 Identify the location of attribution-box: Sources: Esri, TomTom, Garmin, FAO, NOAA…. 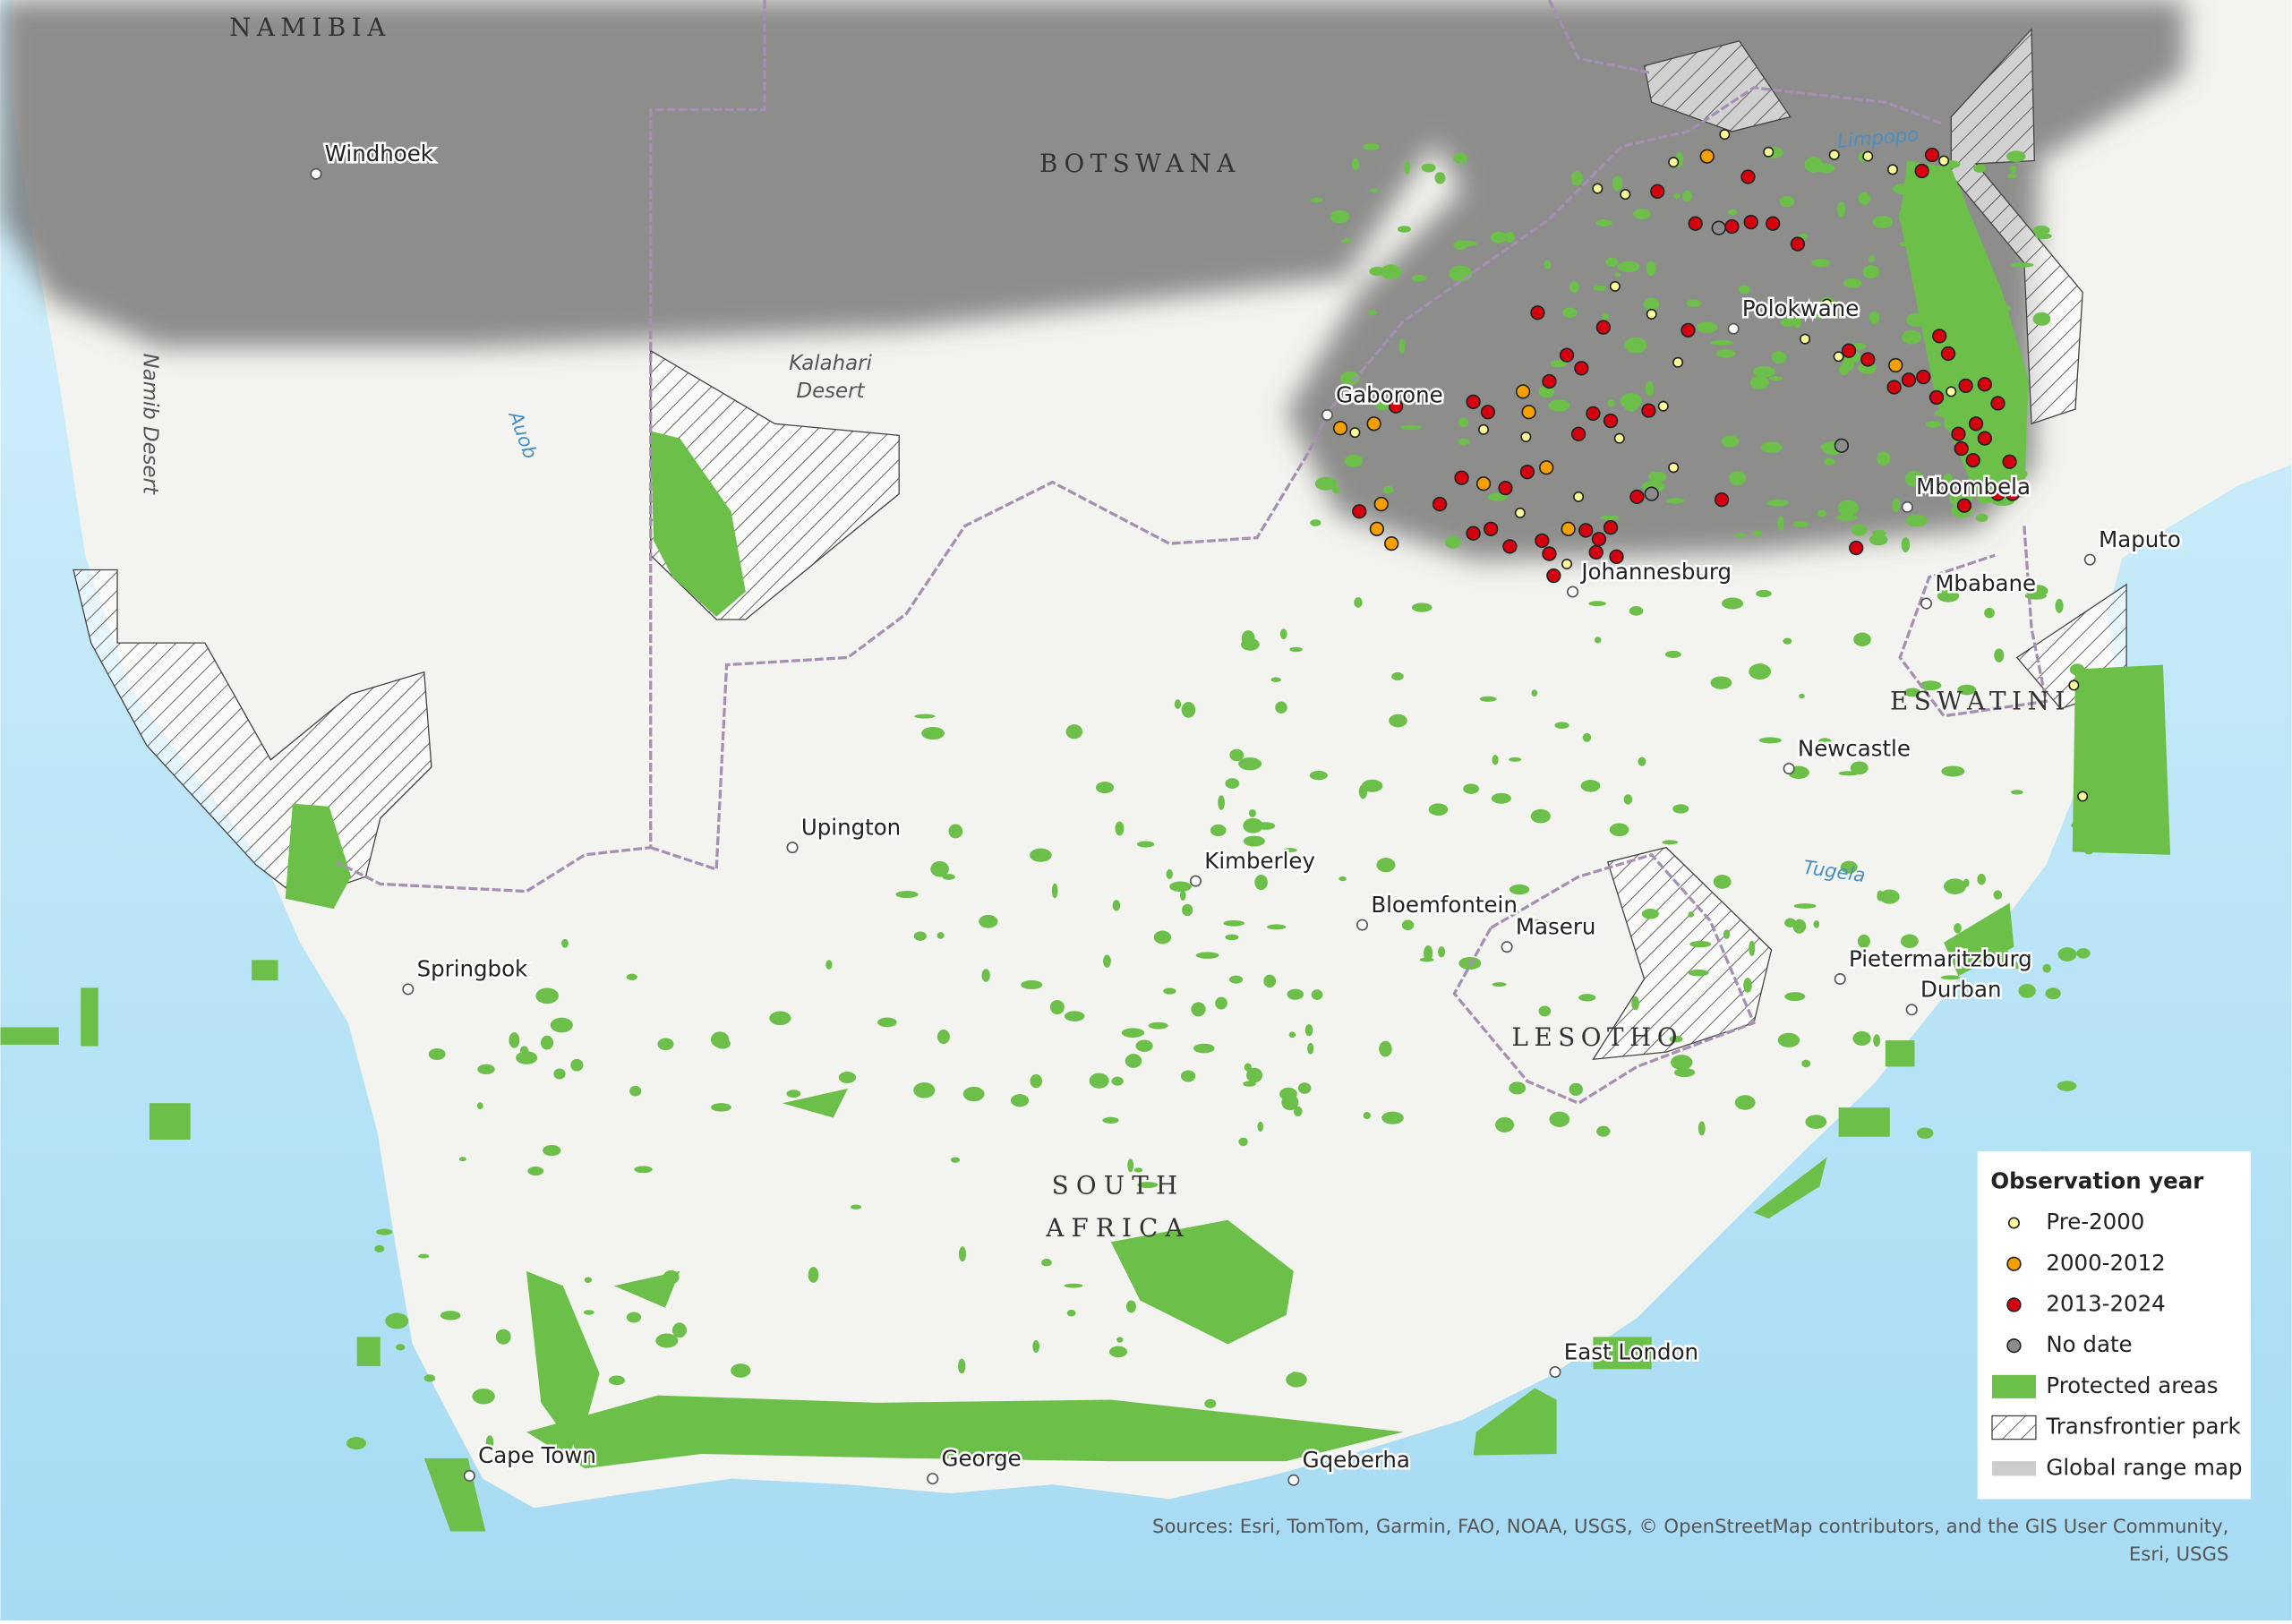
(1690, 1541).